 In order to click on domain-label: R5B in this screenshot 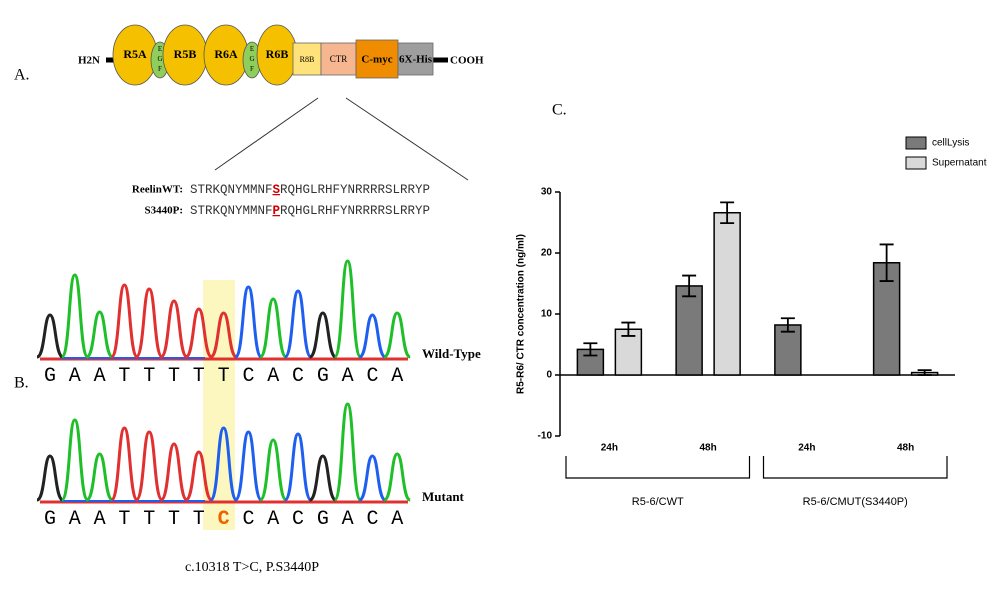, I will do `click(185, 54)`.